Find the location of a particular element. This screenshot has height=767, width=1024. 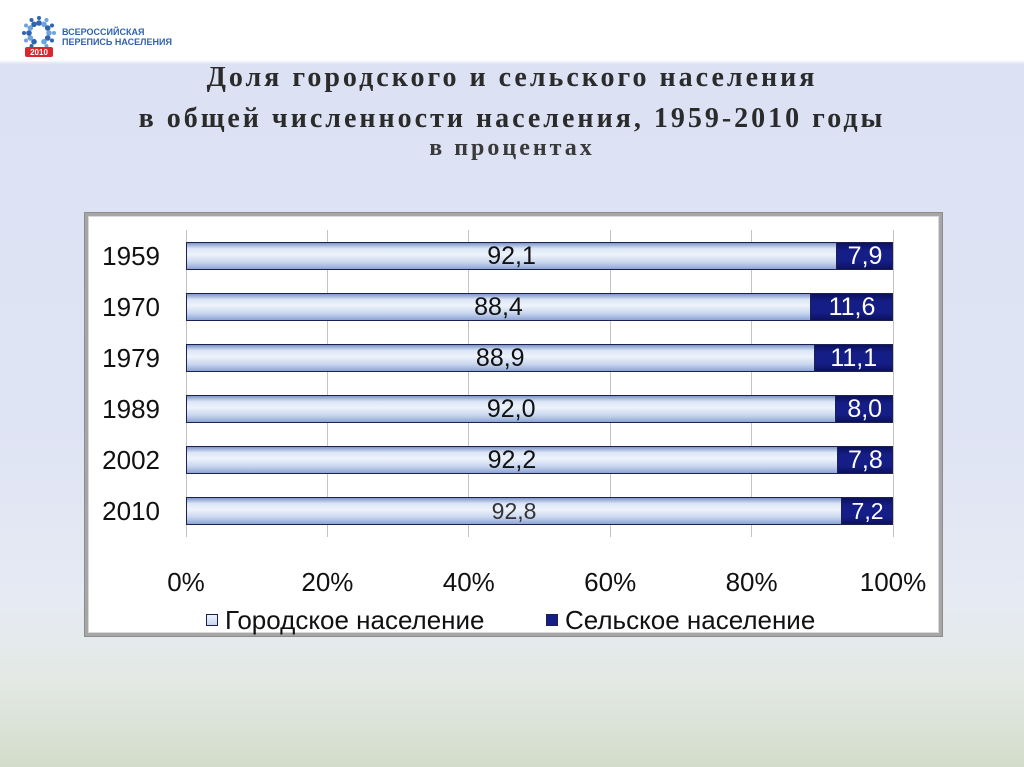

legend-item-rural: Сельское население is located at coordinates (680, 620).